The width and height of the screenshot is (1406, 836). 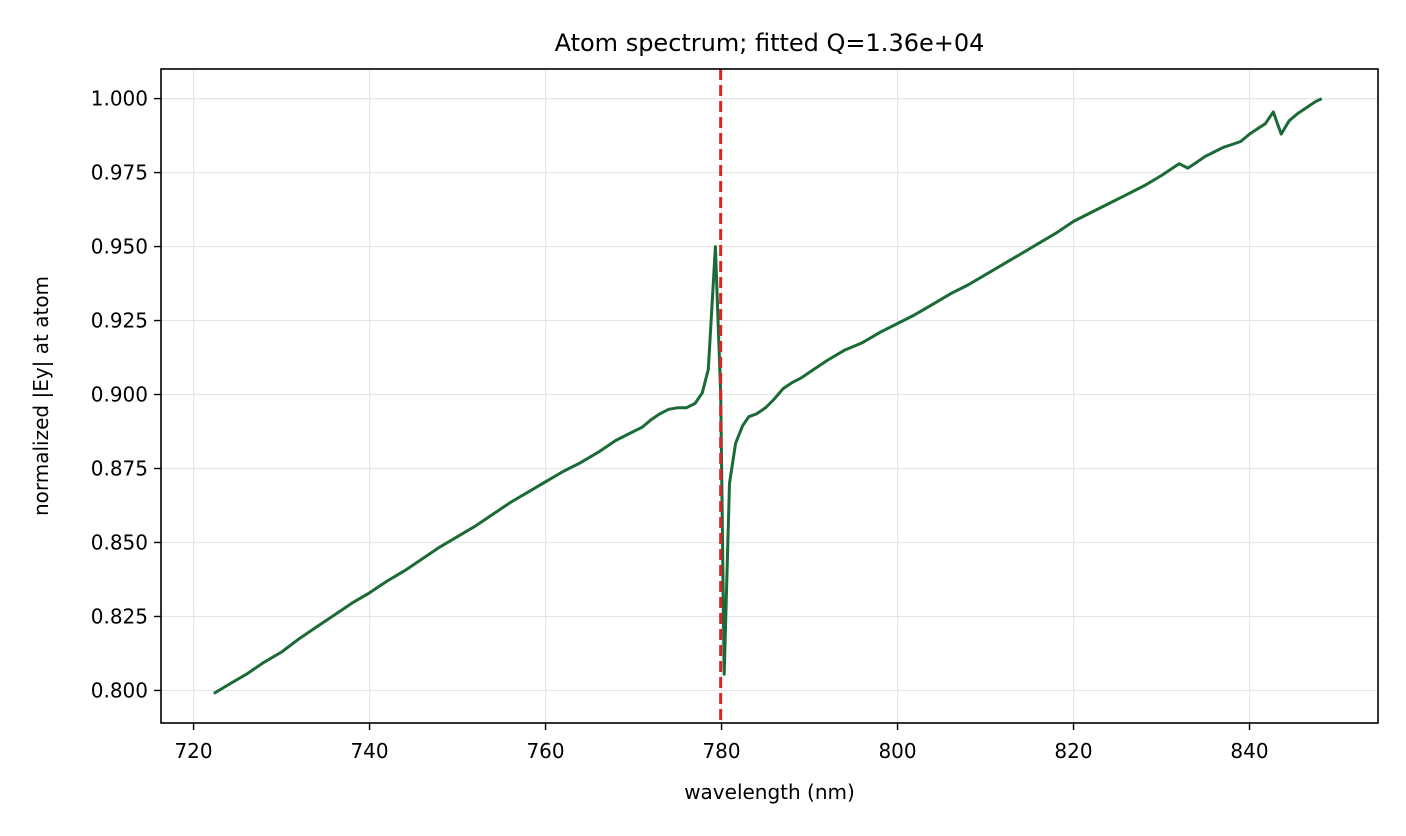 I want to click on x-tick-label: 740, so click(x=369, y=751).